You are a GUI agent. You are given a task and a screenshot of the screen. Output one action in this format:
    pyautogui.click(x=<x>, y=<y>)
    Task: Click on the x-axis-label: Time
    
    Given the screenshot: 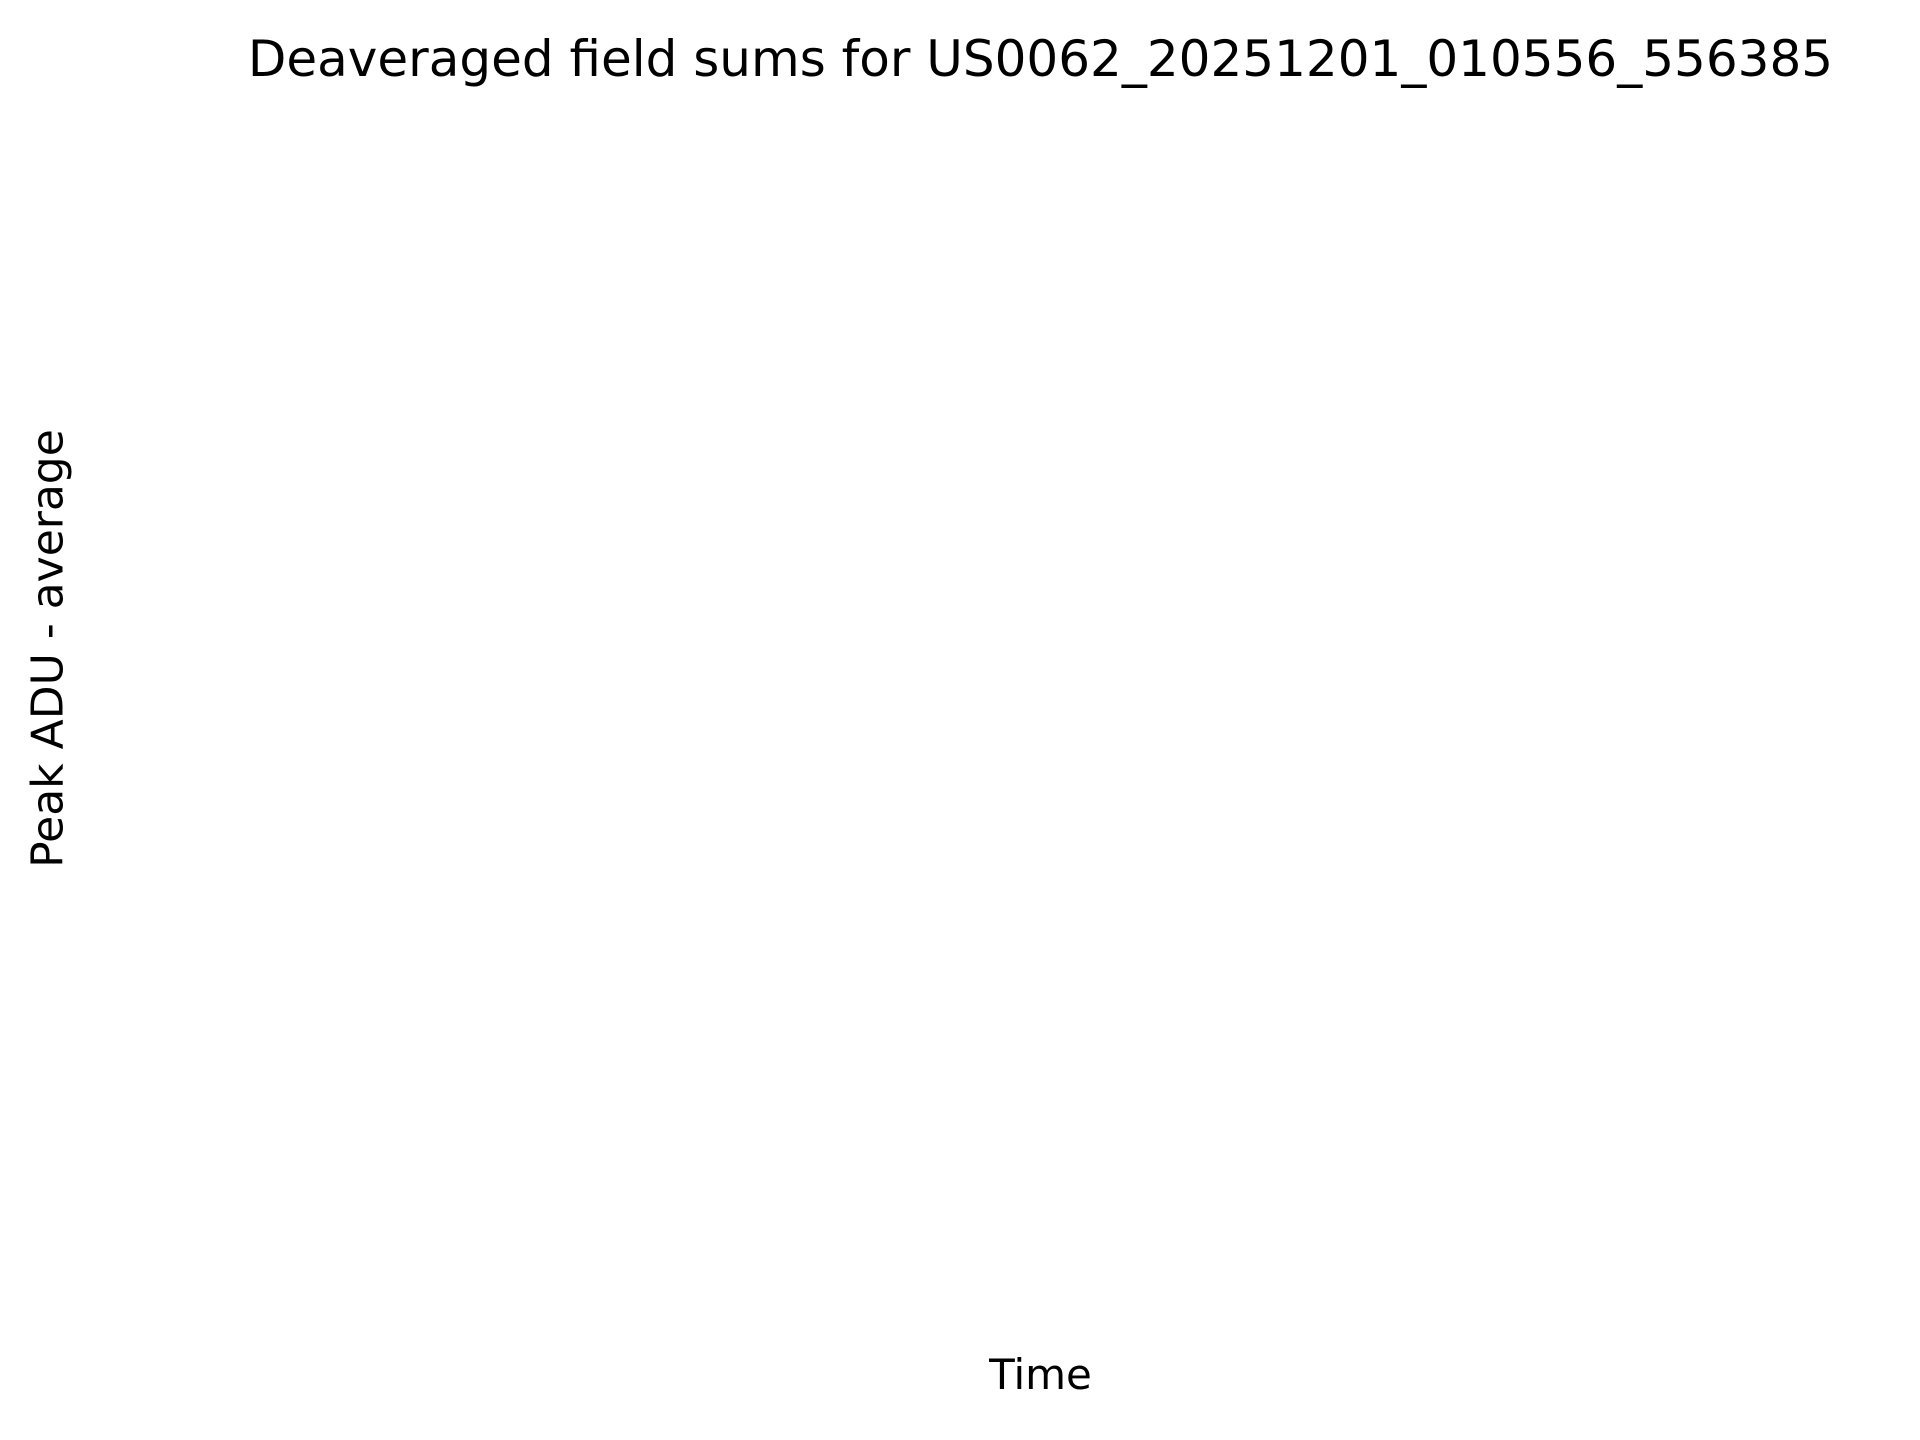 What is the action you would take?
    pyautogui.click(x=1040, y=1374)
    